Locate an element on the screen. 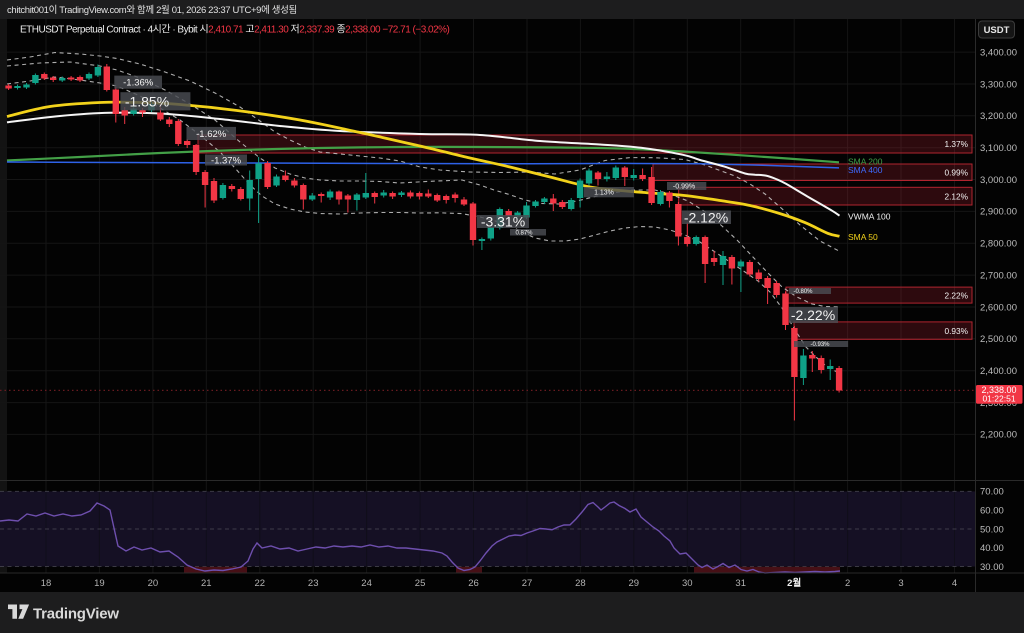  svg-text: SMA 400 is located at coordinates (865, 170).